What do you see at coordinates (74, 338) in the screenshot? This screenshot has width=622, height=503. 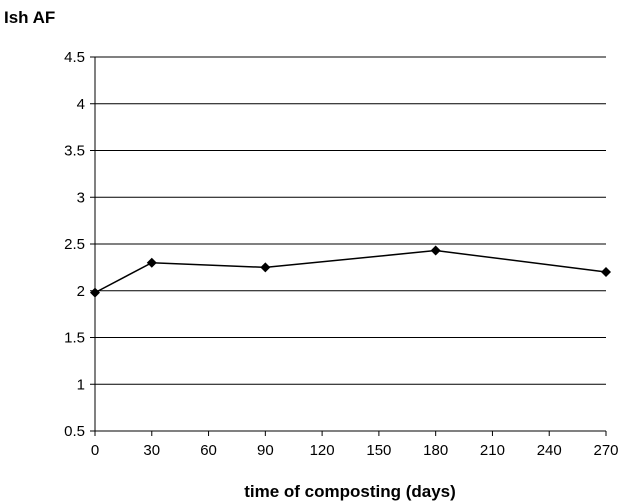 I see `y-tick-label: 1.5` at bounding box center [74, 338].